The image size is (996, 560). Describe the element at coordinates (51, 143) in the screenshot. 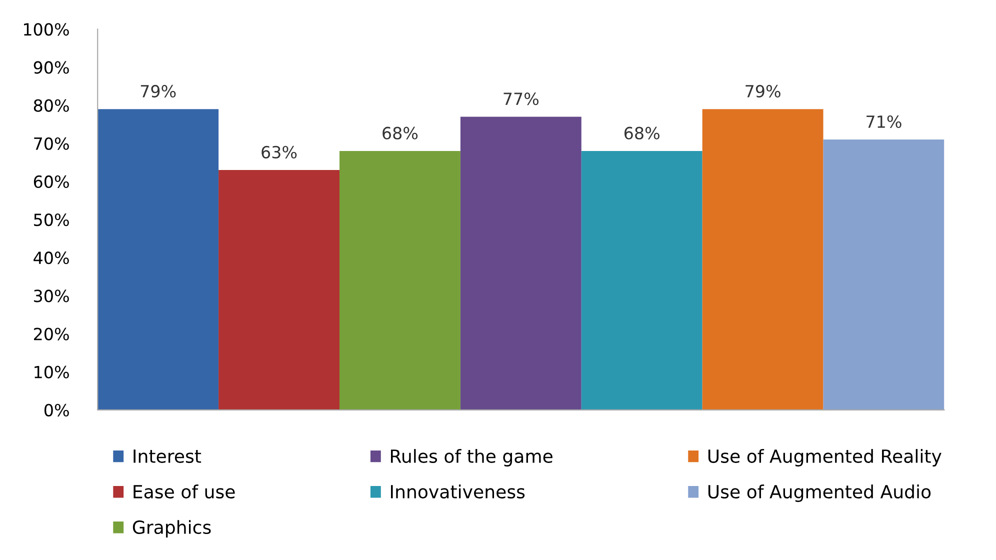

I see `y-tick-label: 70%` at that location.